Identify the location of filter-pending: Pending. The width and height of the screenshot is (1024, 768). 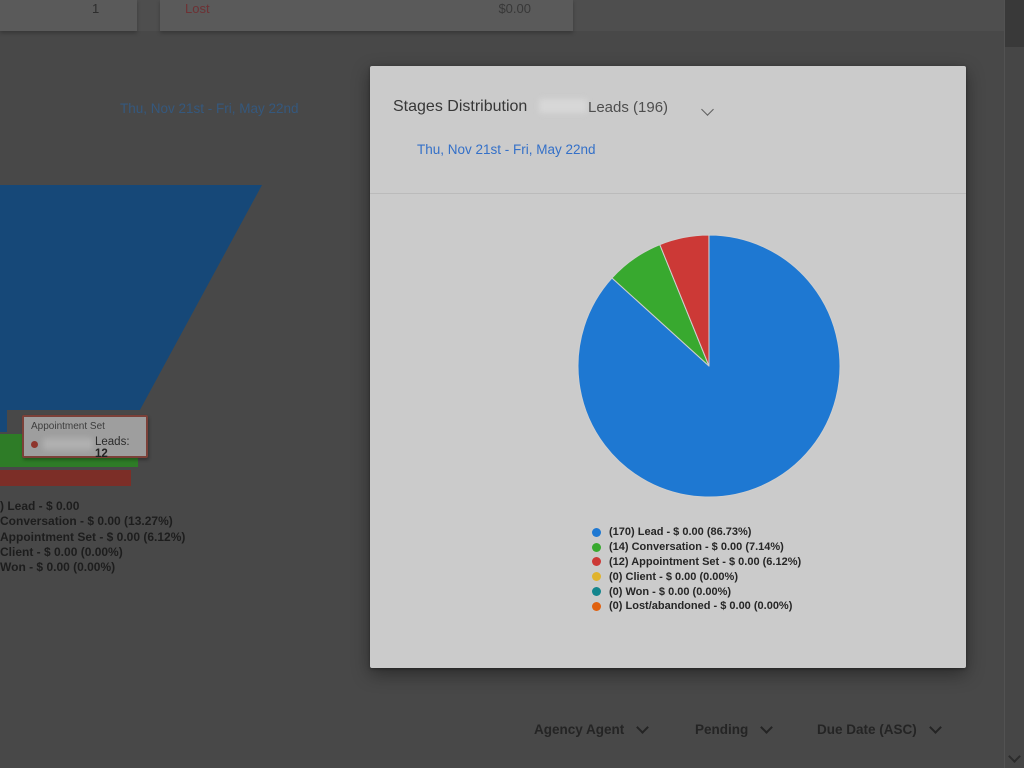
(734, 729).